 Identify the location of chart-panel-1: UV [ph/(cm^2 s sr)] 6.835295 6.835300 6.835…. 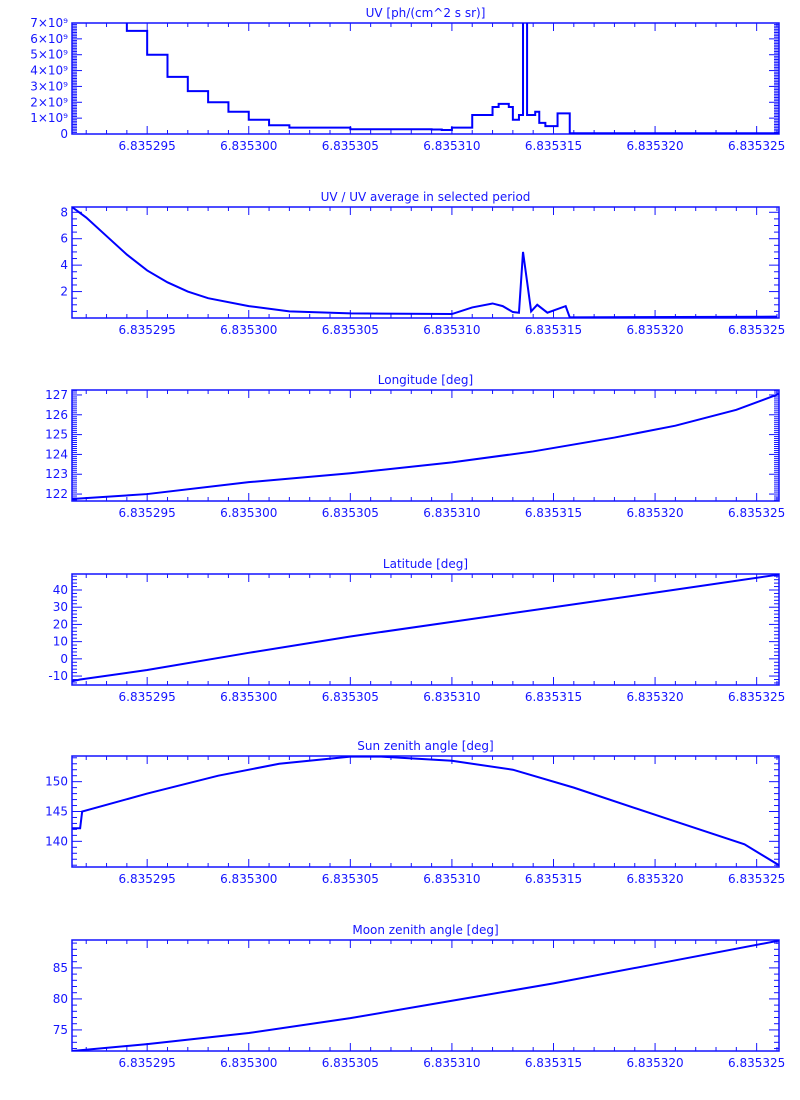
(407, 79).